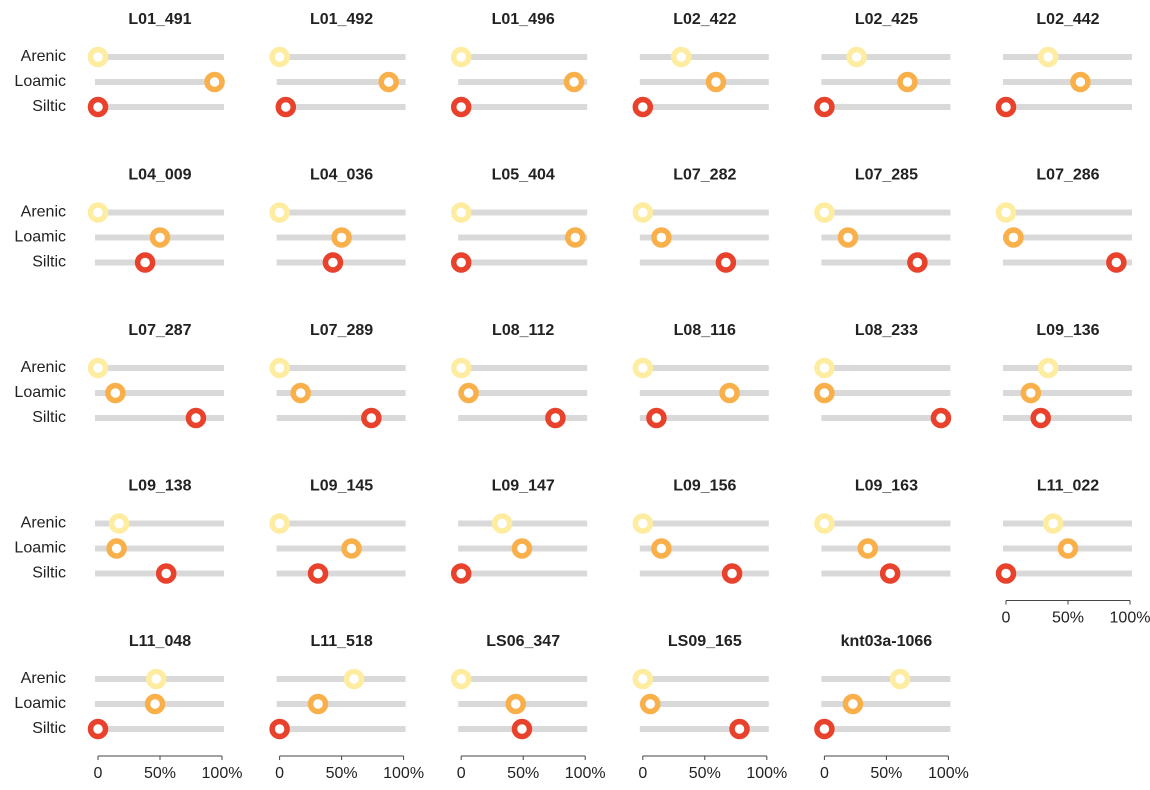  Describe the element at coordinates (523, 330) in the screenshot. I see `panel-title: L08_112` at that location.